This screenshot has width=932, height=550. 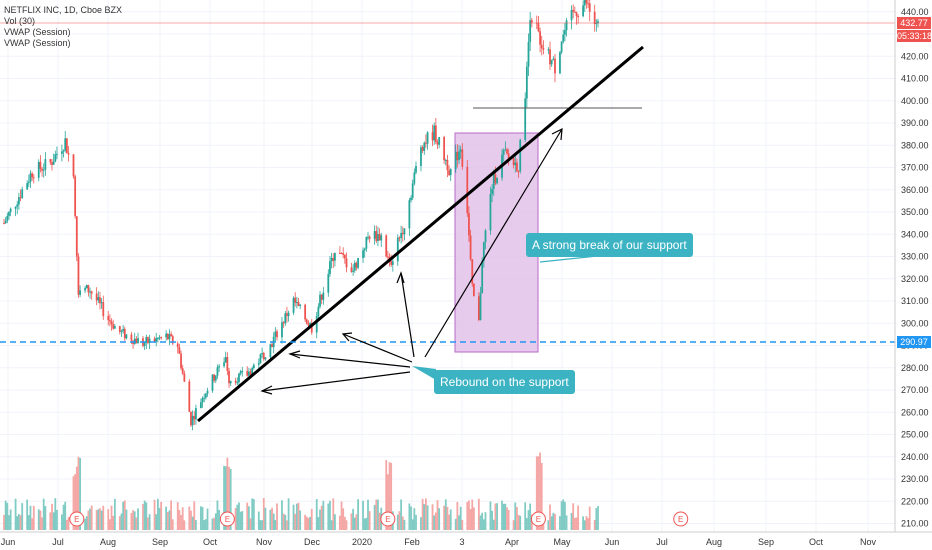 I want to click on price-axis-bg, so click(x=913, y=266).